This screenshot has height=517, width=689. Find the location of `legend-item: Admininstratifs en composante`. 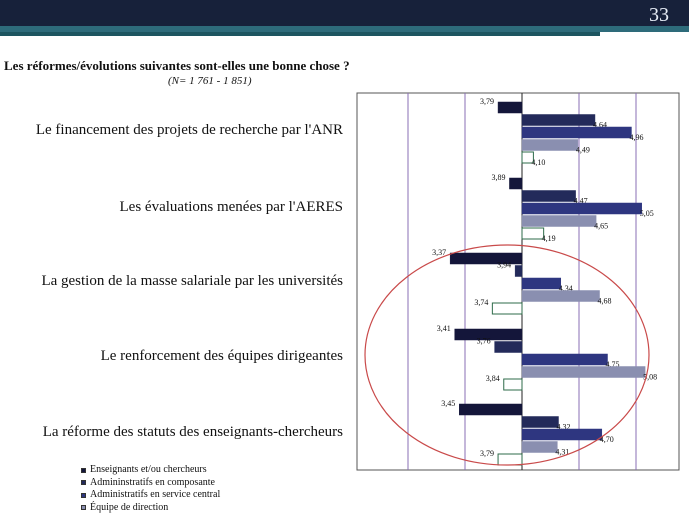

legend-item: Admininstratifs en composante is located at coordinates (150, 483).